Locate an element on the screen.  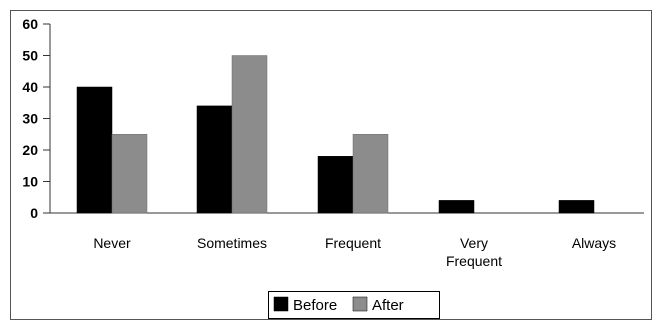
x-category-label-line: Sometimes is located at coordinates (232, 243).